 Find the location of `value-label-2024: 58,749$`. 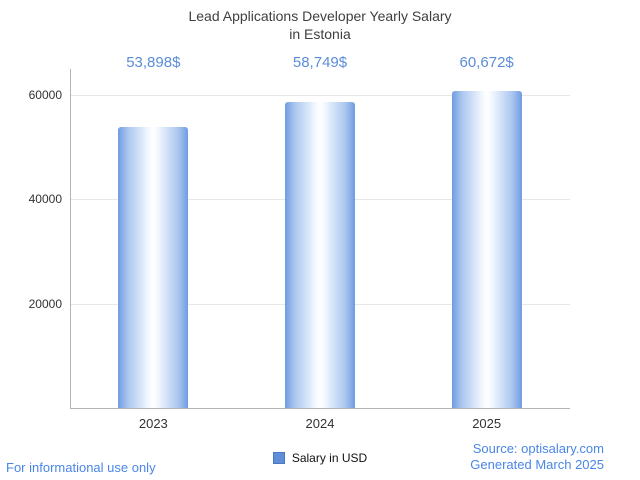

value-label-2024: 58,749$ is located at coordinates (320, 62).